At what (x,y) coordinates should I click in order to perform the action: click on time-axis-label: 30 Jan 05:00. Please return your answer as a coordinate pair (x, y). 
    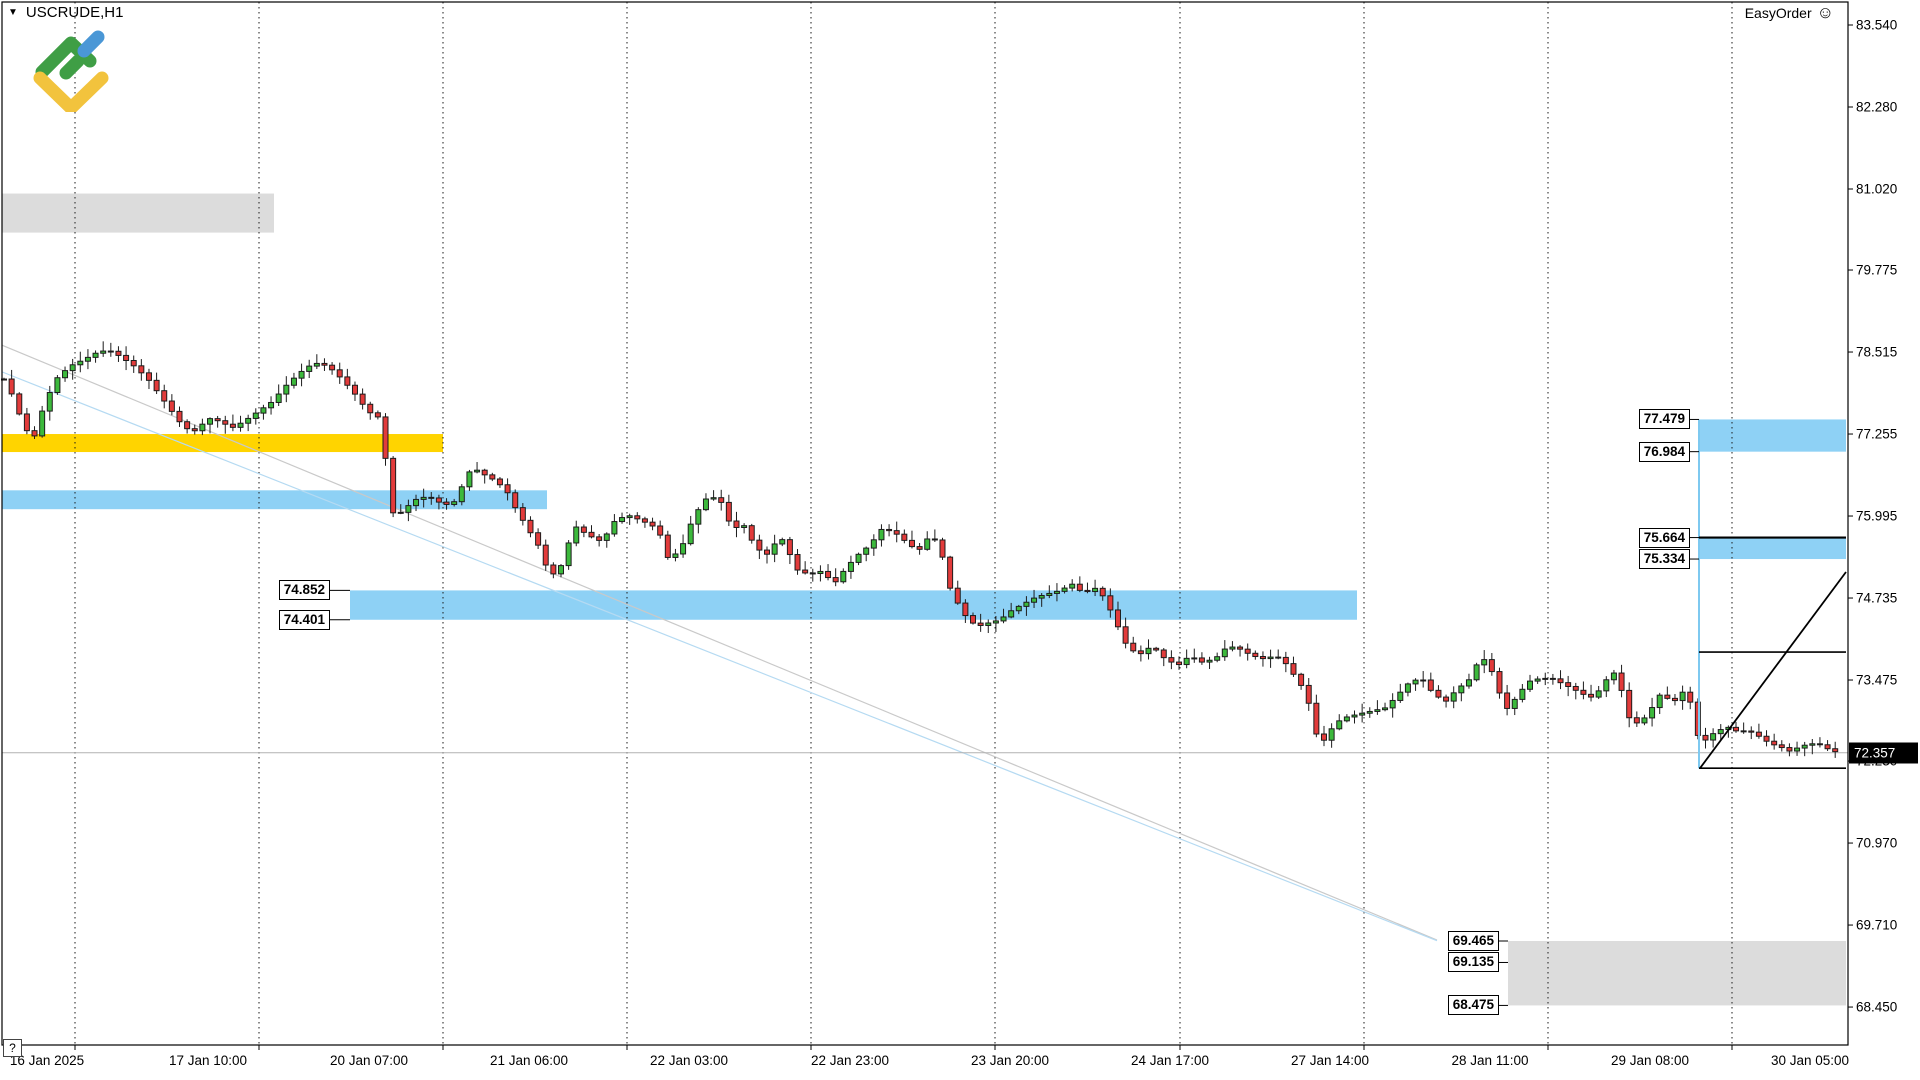
    Looking at the image, I should click on (1810, 1060).